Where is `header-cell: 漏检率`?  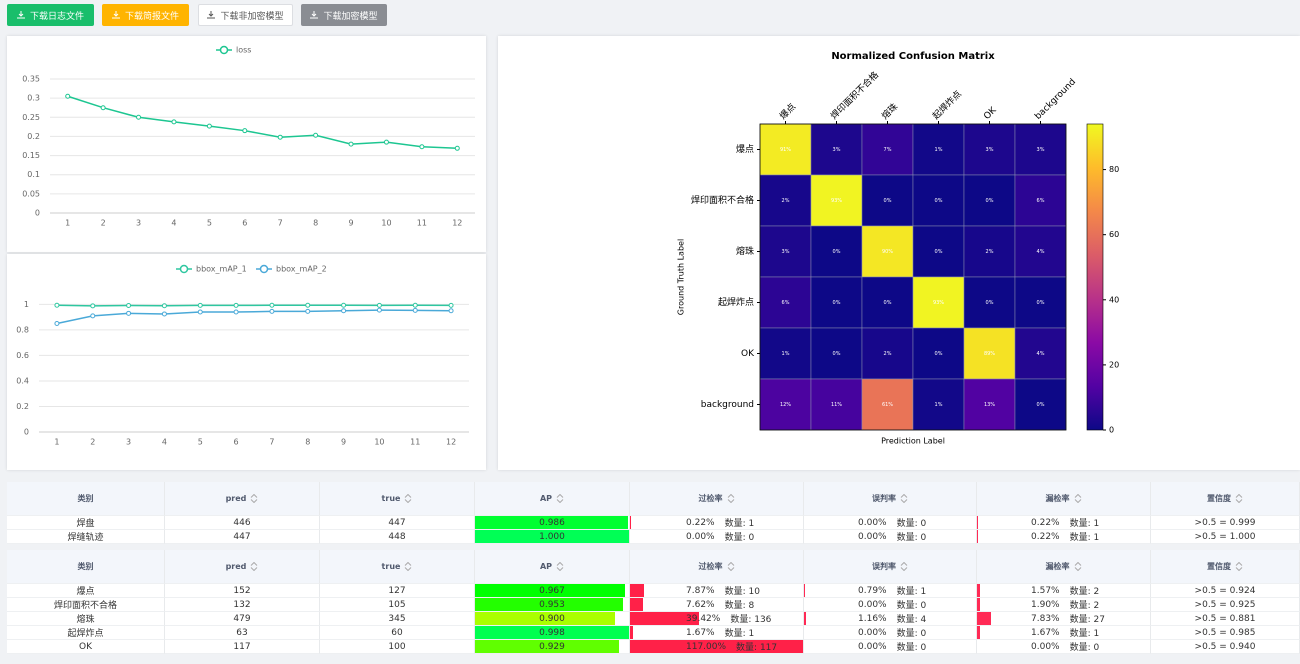
header-cell: 漏检率 is located at coordinates (1064, 499).